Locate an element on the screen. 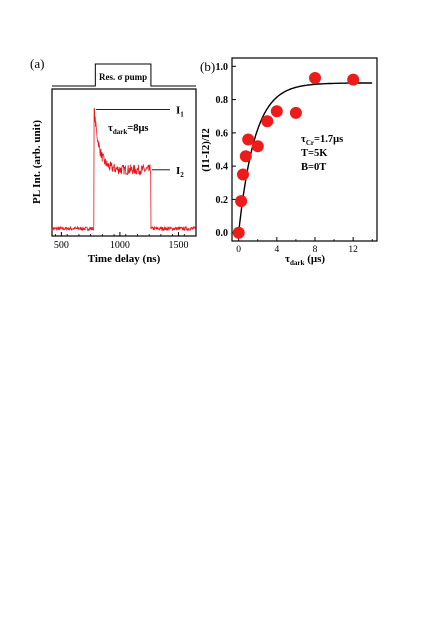 The height and width of the screenshot is (627, 443). i2-label: I2 is located at coordinates (180, 172).